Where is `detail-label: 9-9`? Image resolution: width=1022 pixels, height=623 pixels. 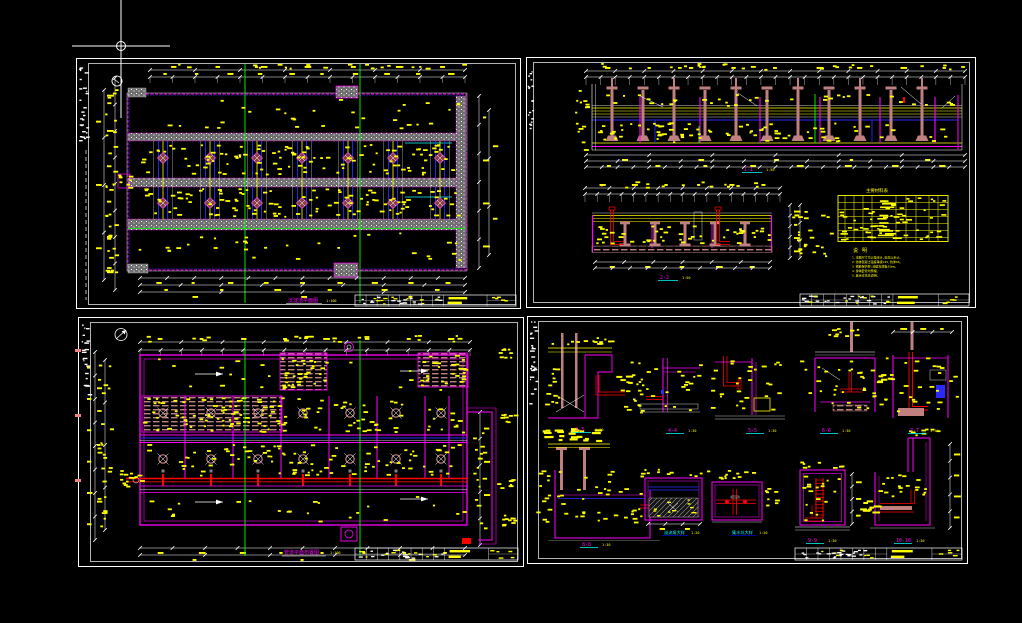
detail-label: 9-9 is located at coordinates (812, 541).